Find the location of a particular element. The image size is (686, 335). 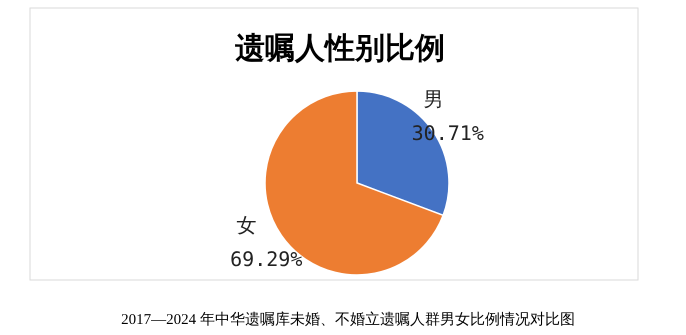

chart-title: 遗嘱人性别比例 is located at coordinates (340, 48).